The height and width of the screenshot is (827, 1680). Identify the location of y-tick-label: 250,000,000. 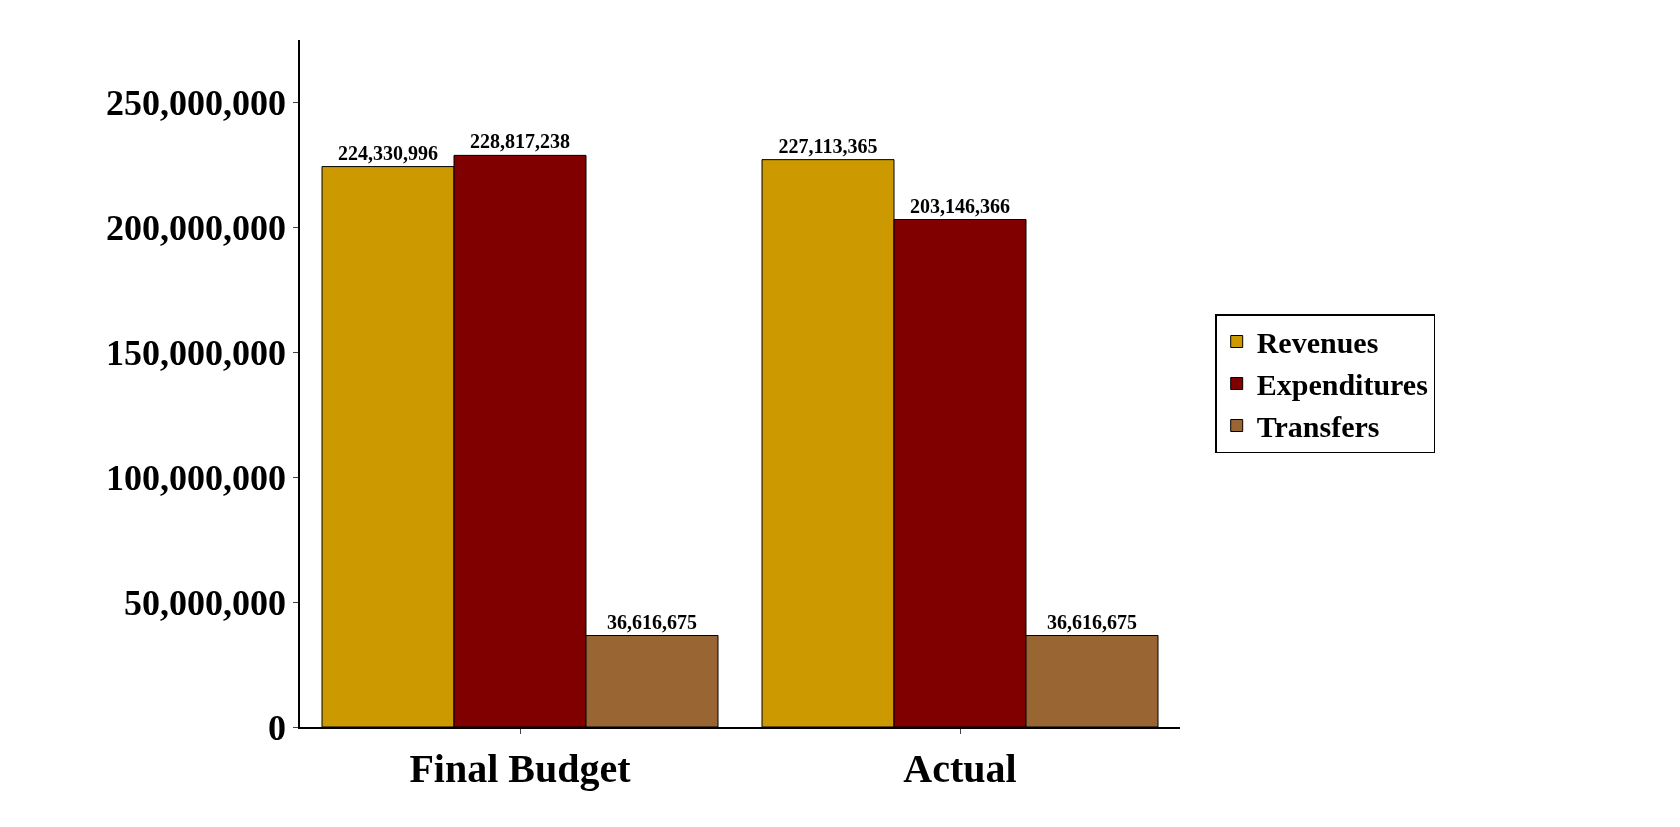
(196, 103).